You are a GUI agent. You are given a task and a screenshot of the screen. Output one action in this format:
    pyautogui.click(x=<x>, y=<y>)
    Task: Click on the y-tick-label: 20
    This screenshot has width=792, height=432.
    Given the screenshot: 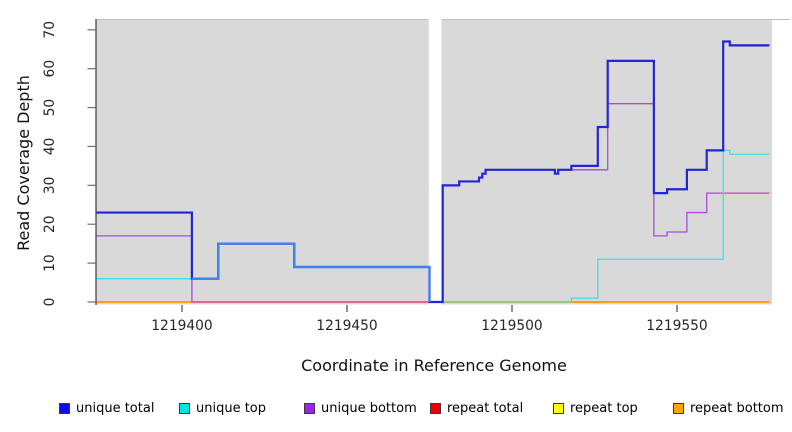 What is the action you would take?
    pyautogui.click(x=50, y=224)
    